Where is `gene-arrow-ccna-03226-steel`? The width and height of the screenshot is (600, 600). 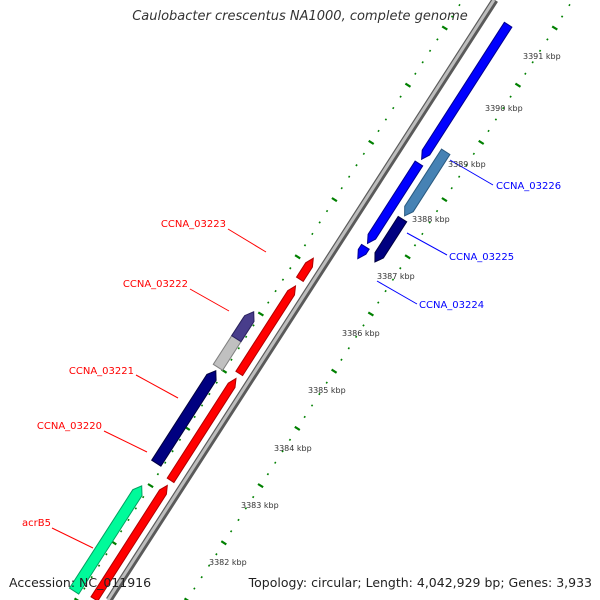 gene-arrow-ccna-03226-steel is located at coordinates (427, 182).